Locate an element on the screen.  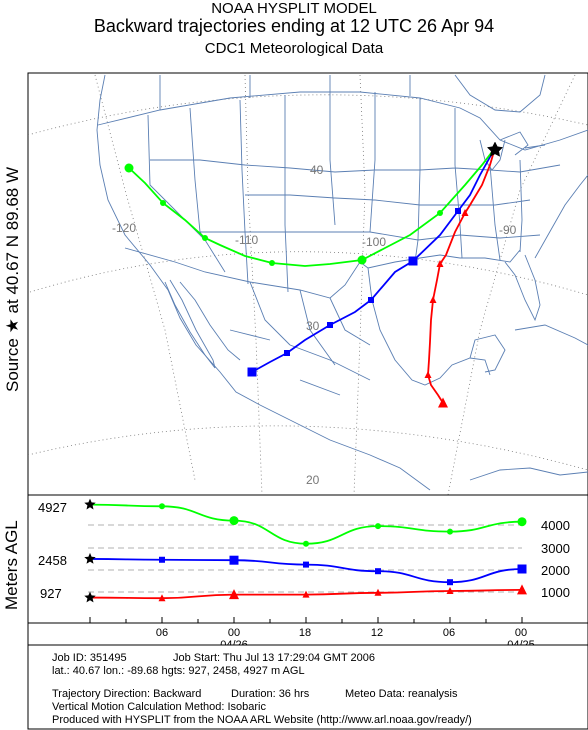
baja-california is located at coordinates (190, 324).